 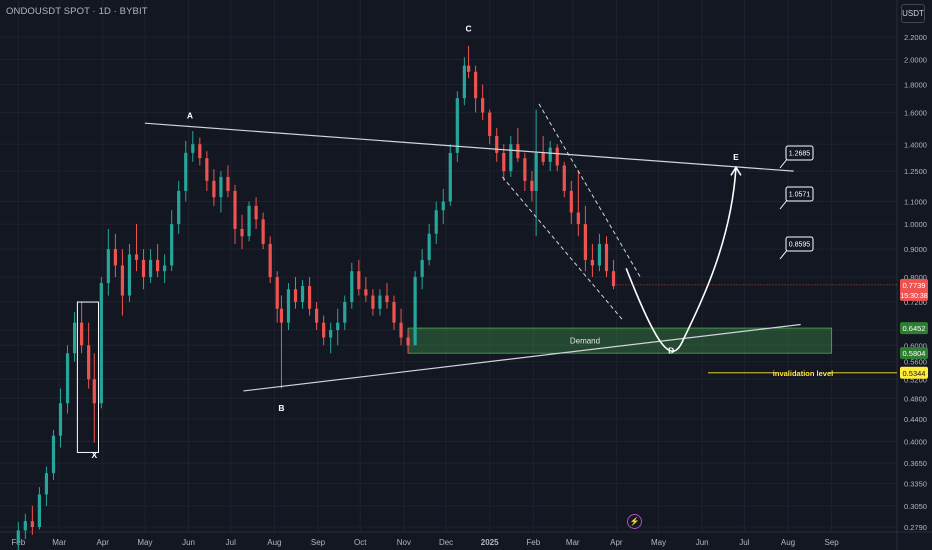 I want to click on wave-label: D, so click(x=671, y=350).